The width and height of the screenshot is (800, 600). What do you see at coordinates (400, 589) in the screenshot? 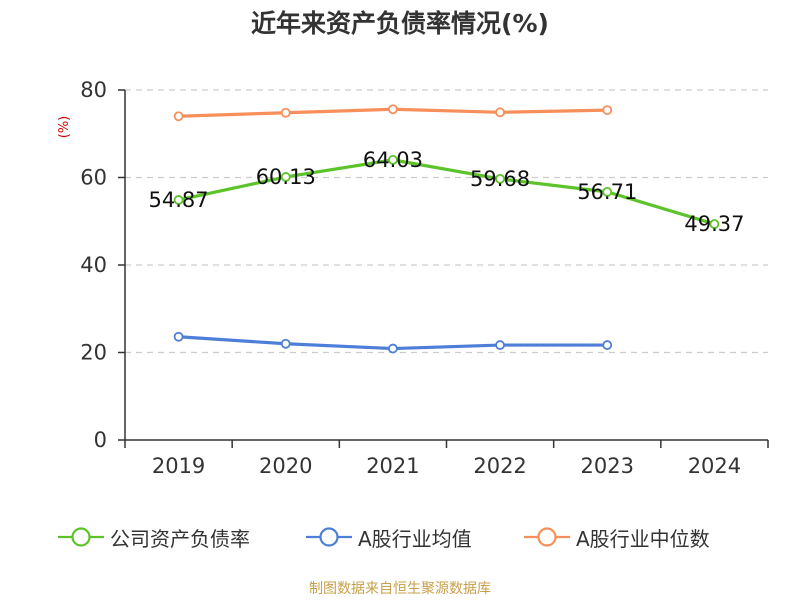
I see `source-note: 制图数据来自恒生聚源数据库` at bounding box center [400, 589].